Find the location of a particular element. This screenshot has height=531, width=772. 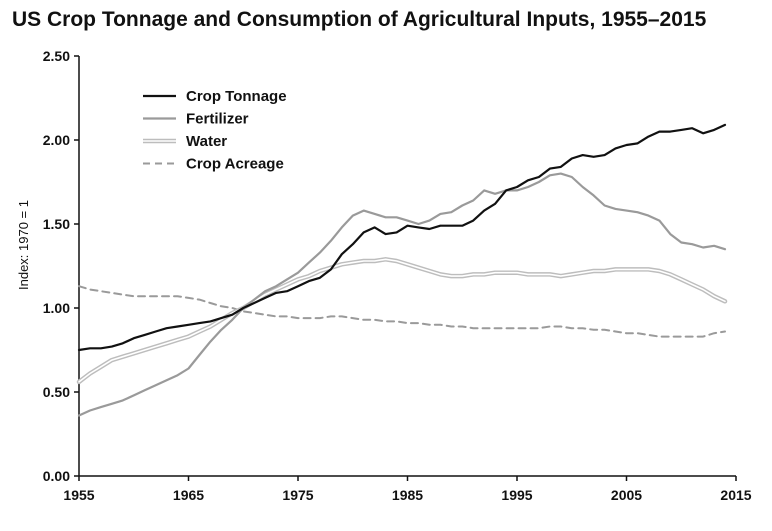

chart-legend: Crop Tonnage Fertilizer Water Crop Acreage is located at coordinates (215, 130).